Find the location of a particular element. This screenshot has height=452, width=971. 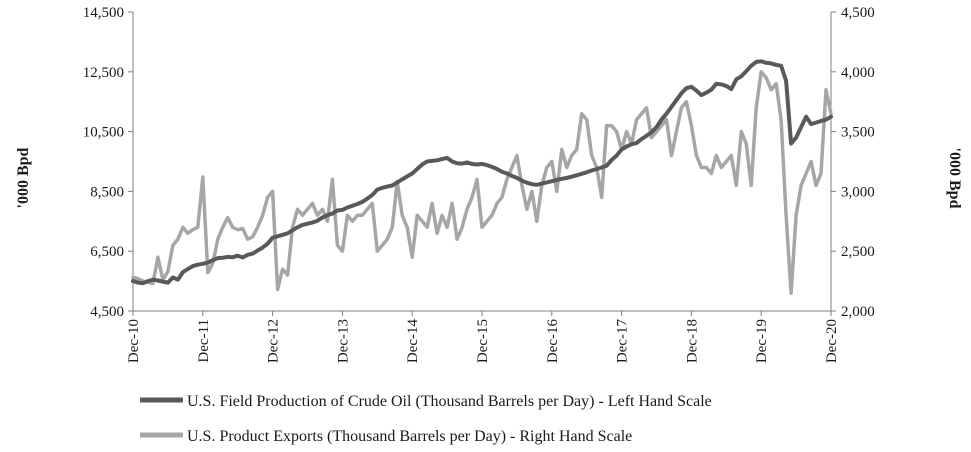

x-axis-tick-label: Dec-16 is located at coordinates (553, 341).